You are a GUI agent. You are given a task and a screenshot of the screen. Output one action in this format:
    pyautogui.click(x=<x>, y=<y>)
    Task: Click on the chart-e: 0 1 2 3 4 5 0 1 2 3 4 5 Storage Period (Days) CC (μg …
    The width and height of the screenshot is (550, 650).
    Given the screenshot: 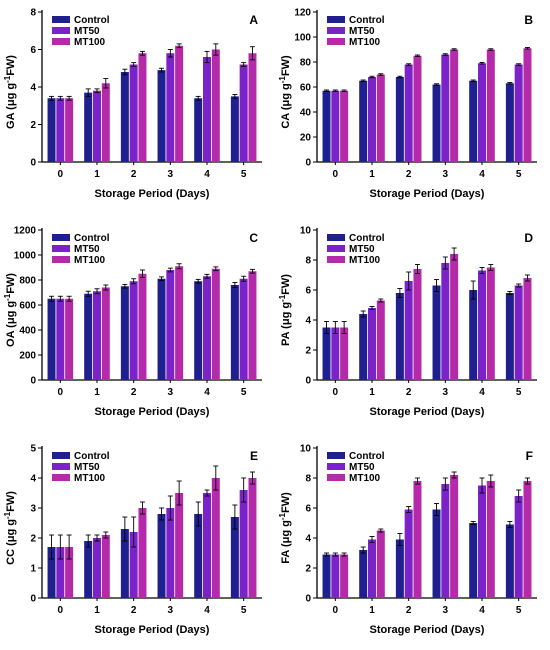 What is the action you would take?
    pyautogui.click(x=132, y=540)
    